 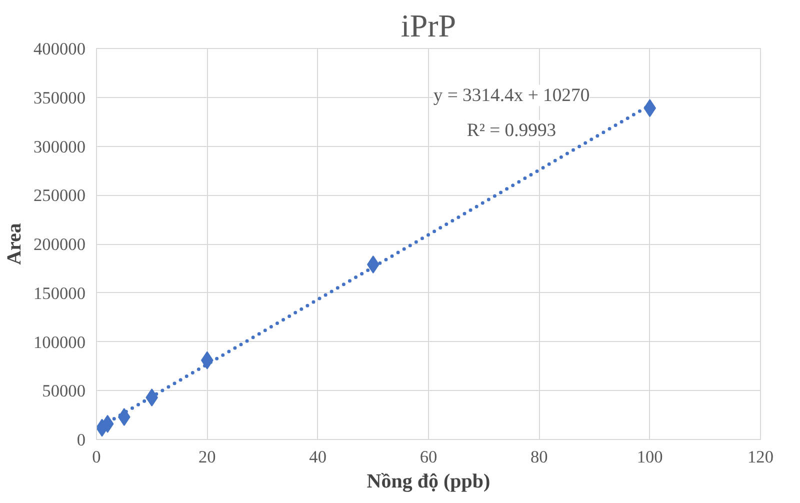 What do you see at coordinates (60, 293) in the screenshot?
I see `y-tick-label: 150000` at bounding box center [60, 293].